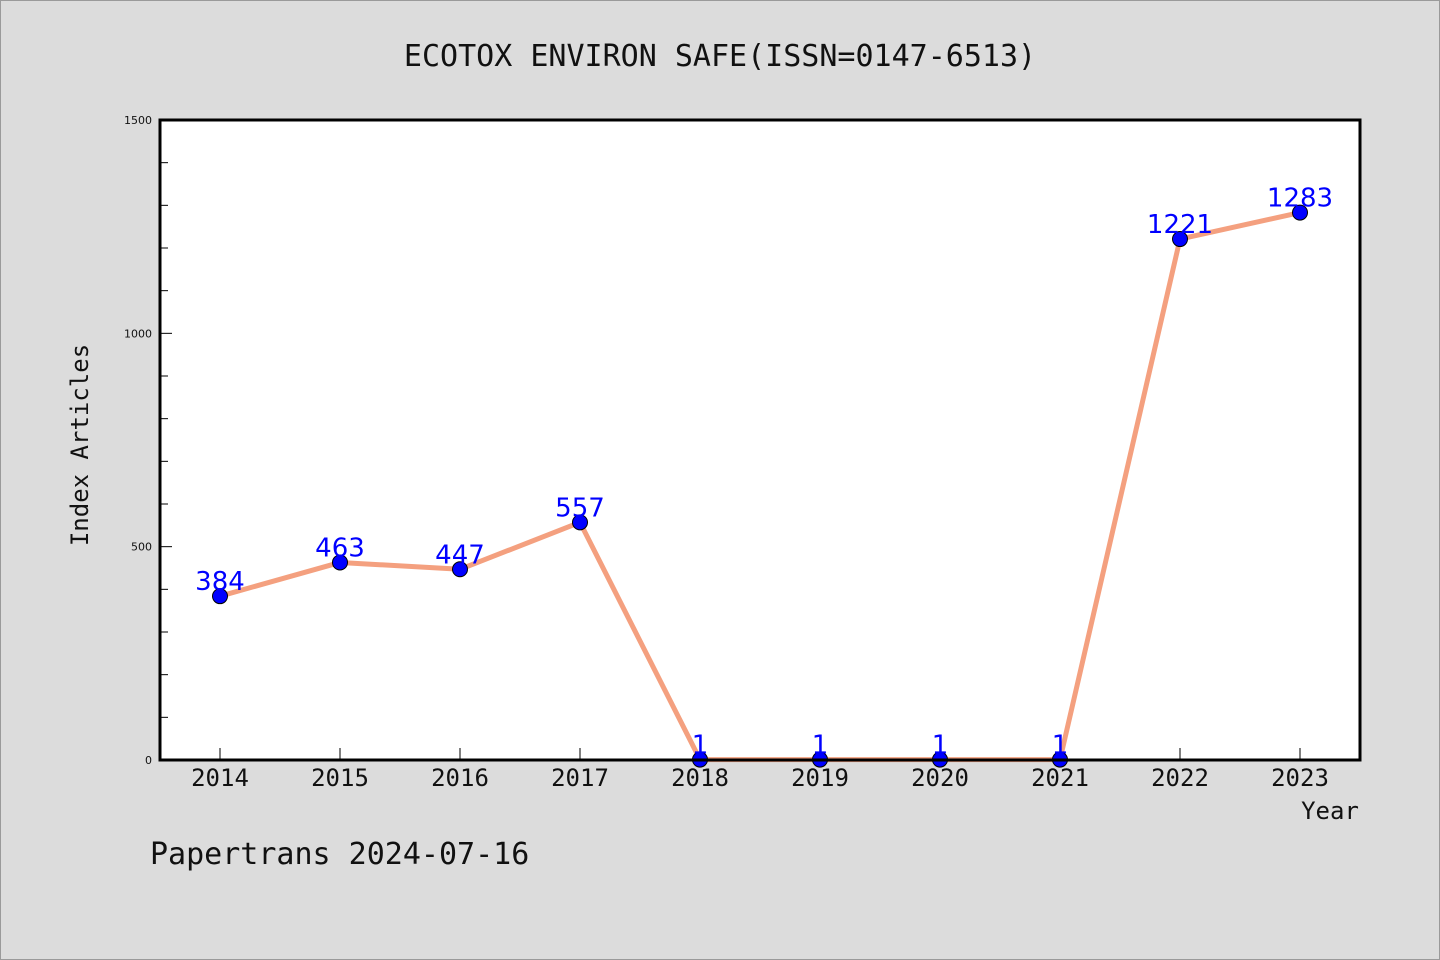  Describe the element at coordinates (820, 778) in the screenshot. I see `x-tick-label: 2019` at that location.